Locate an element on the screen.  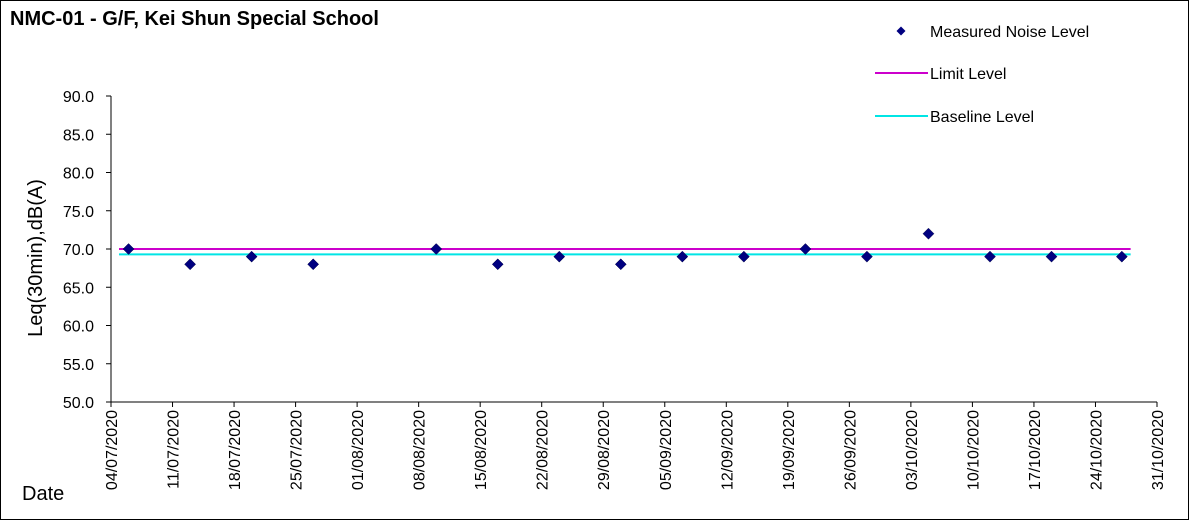
x-tick-label: 04/07/2020 is located at coordinates (112, 450).